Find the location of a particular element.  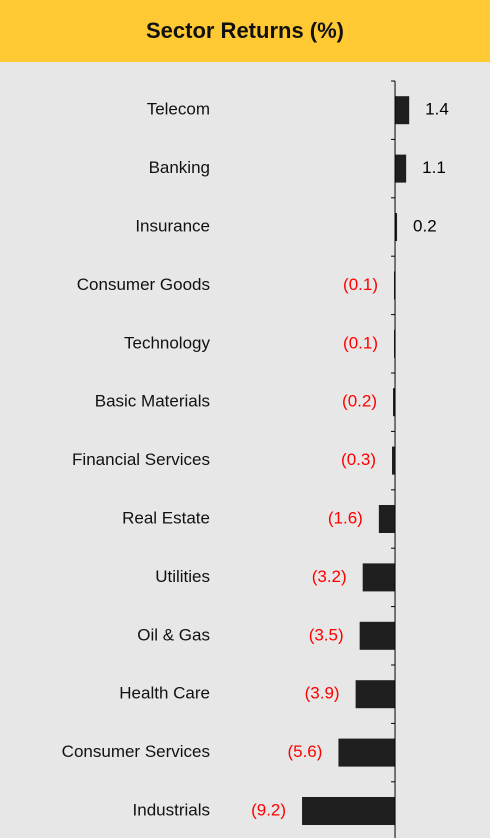

category-label: Consumer Services is located at coordinates (136, 751).